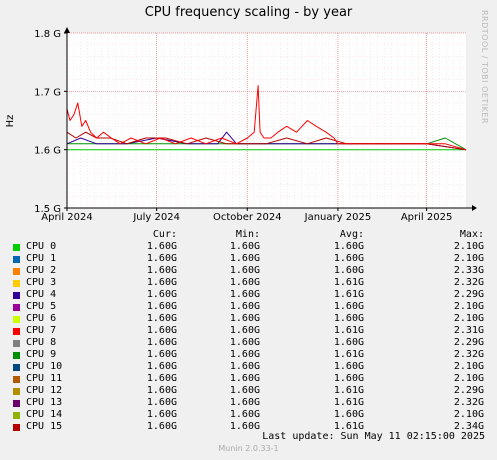  What do you see at coordinates (41, 354) in the screenshot?
I see `legend-name: CPU 9` at bounding box center [41, 354].